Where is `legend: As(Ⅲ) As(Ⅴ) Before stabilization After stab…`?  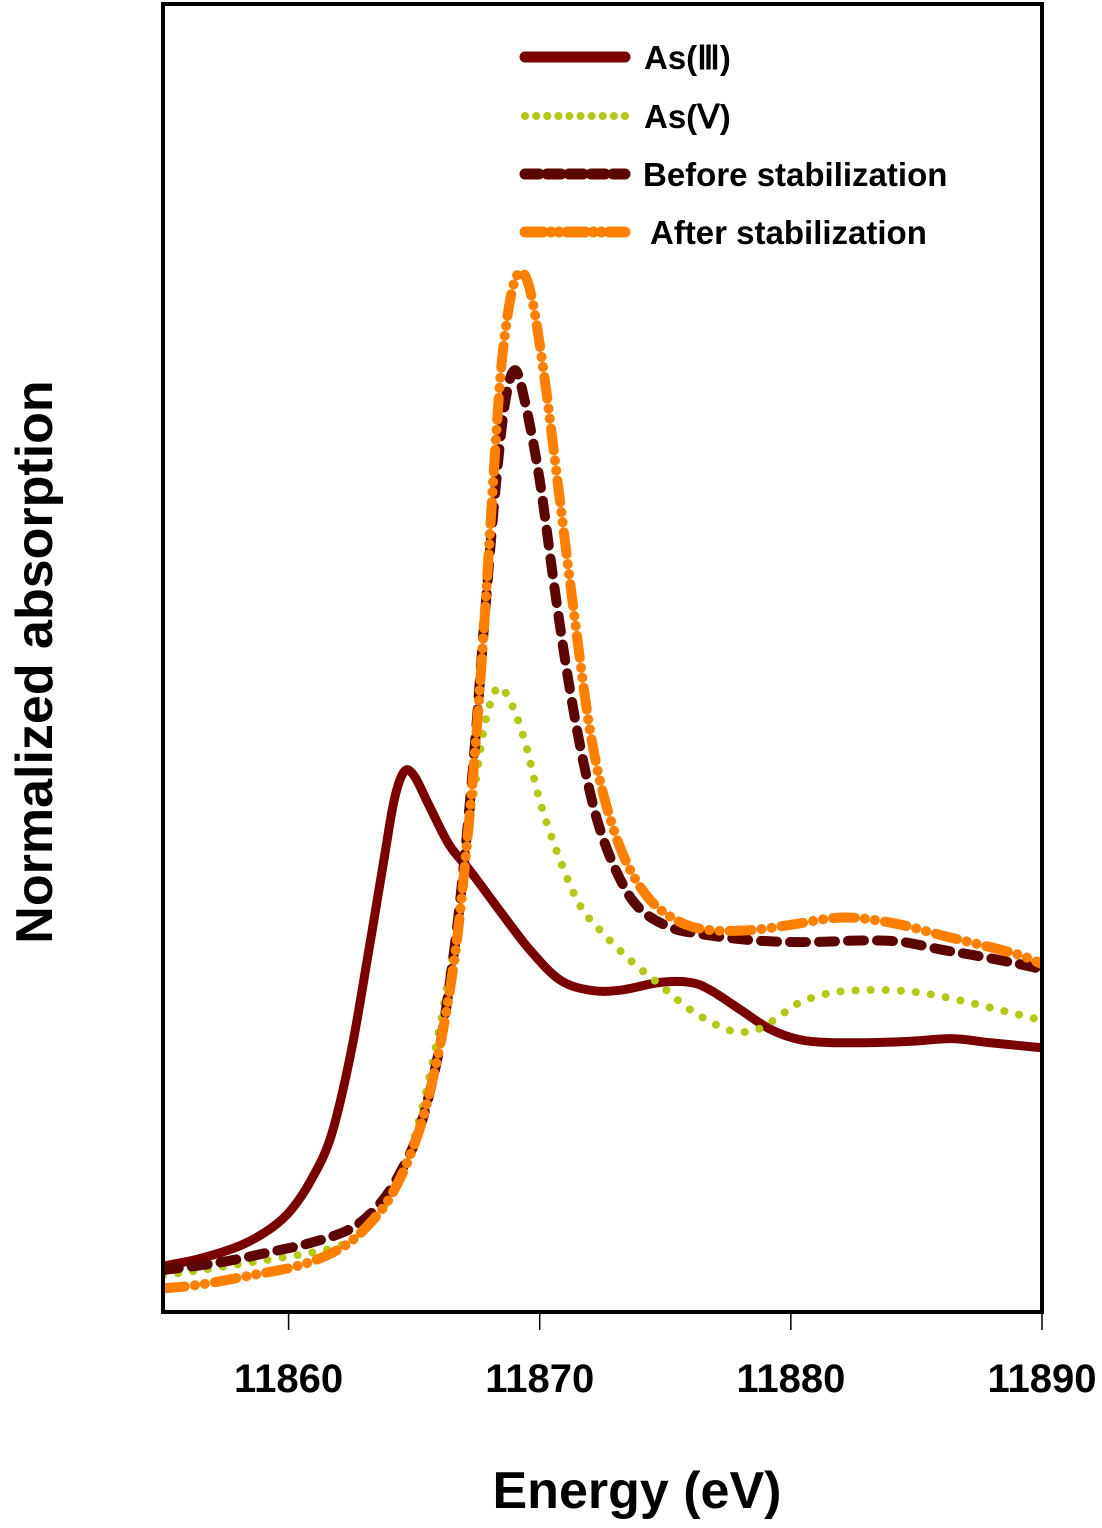
legend: As(Ⅲ) As(Ⅴ) Before stabilization After stab… is located at coordinates (733, 145).